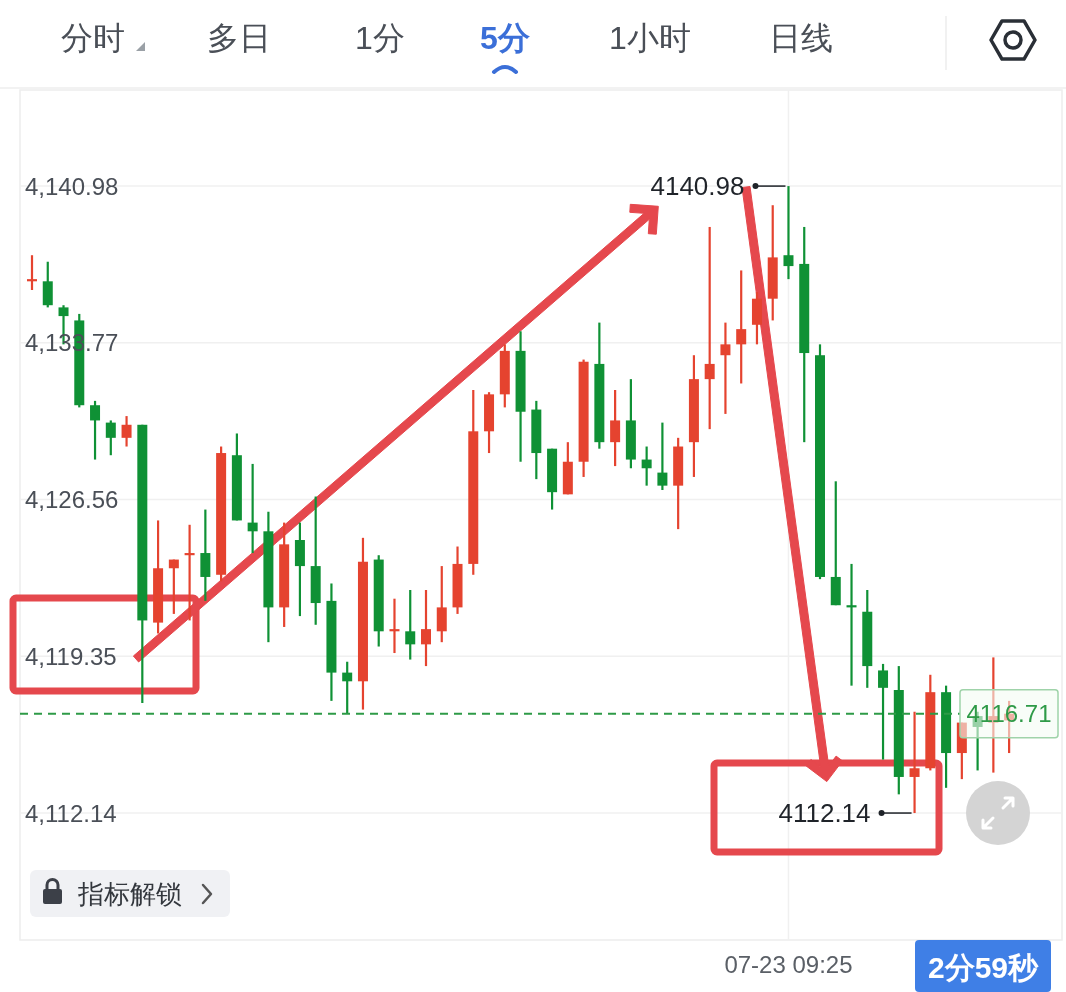 Image resolution: width=1066 pixels, height=992 pixels. I want to click on text: 2分59秒, so click(983, 967).